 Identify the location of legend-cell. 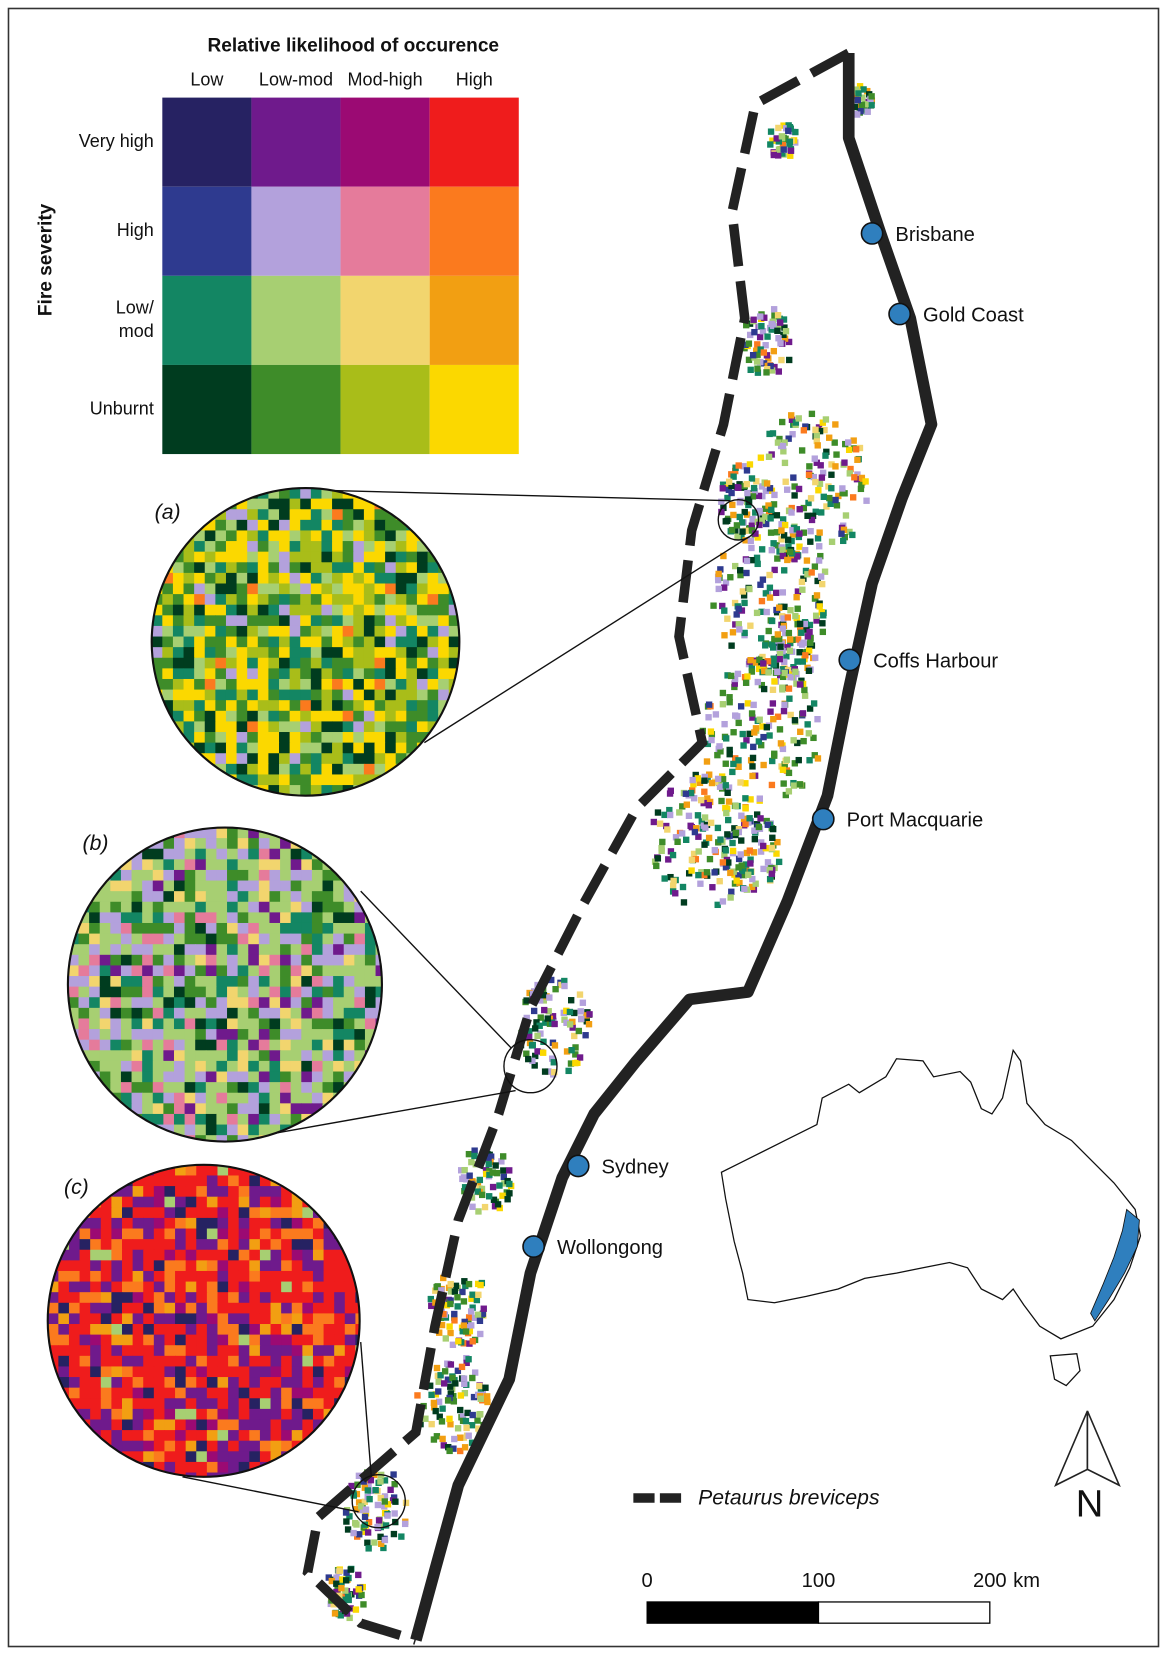
(385, 409).